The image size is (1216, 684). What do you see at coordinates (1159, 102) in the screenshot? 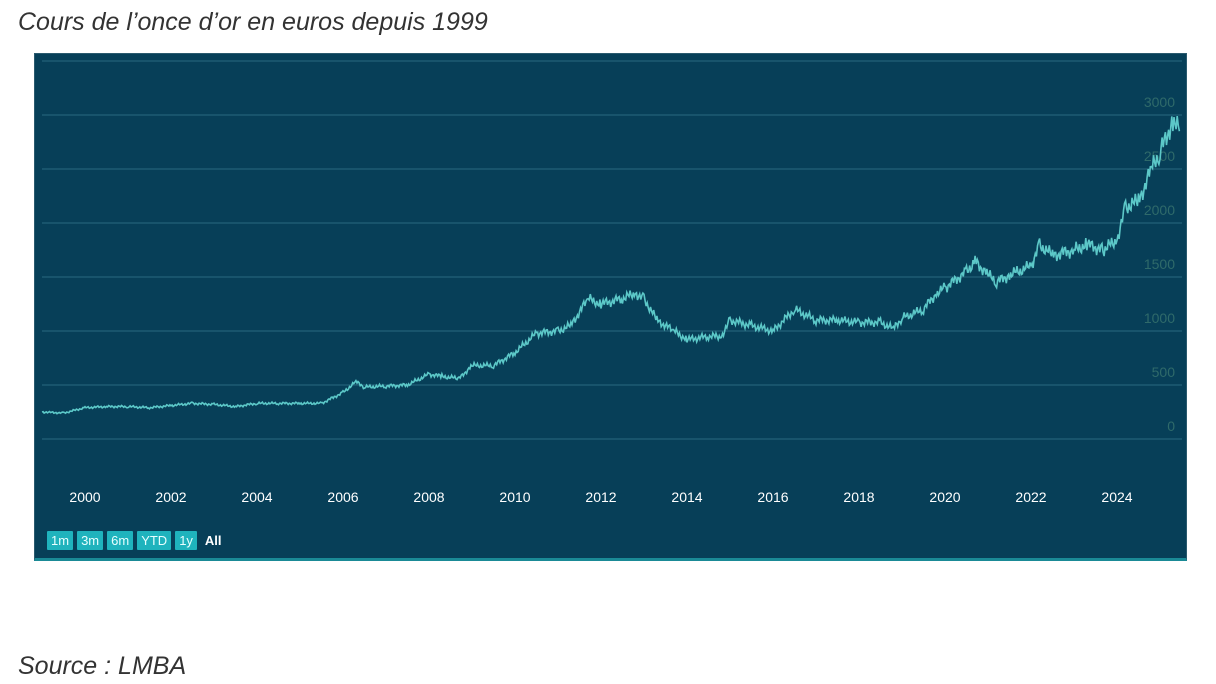
I see `y-tick-label: 3000` at bounding box center [1159, 102].